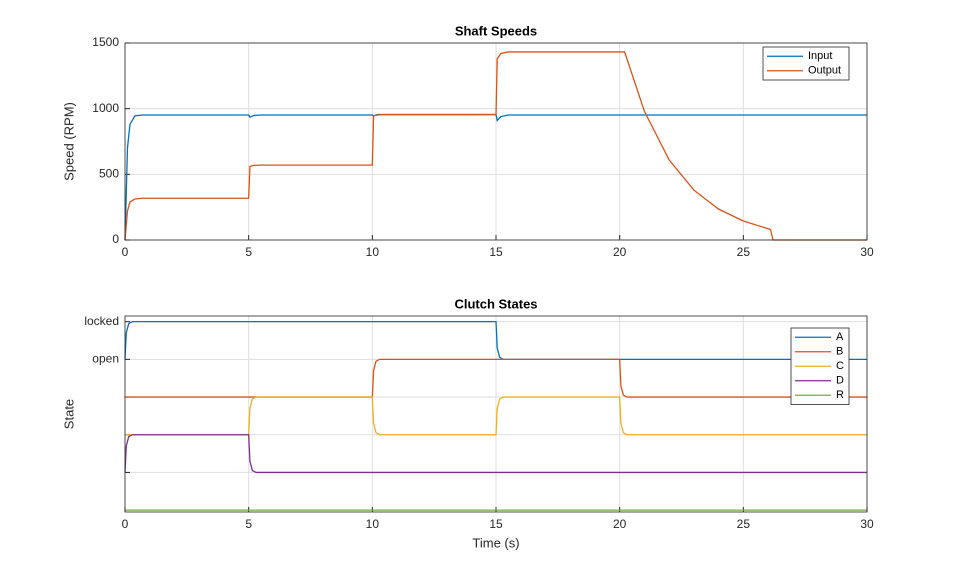  Describe the element at coordinates (840, 366) in the screenshot. I see `legend-label: C` at that location.